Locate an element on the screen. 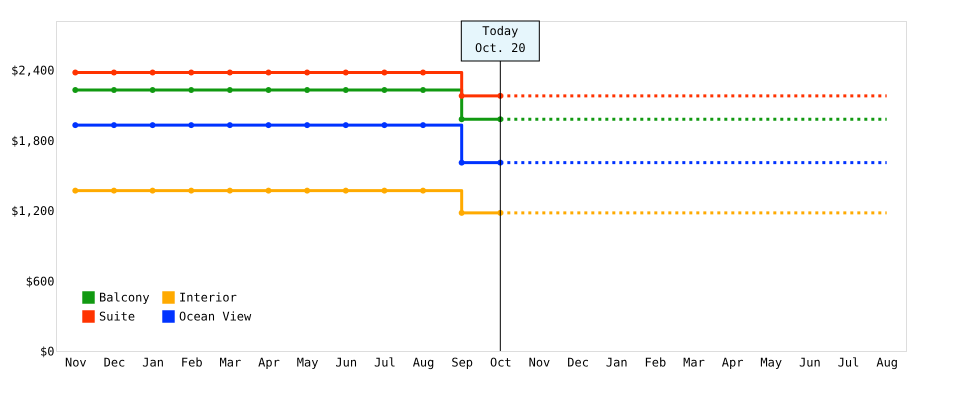  x-tick-label: Oct is located at coordinates (501, 363).